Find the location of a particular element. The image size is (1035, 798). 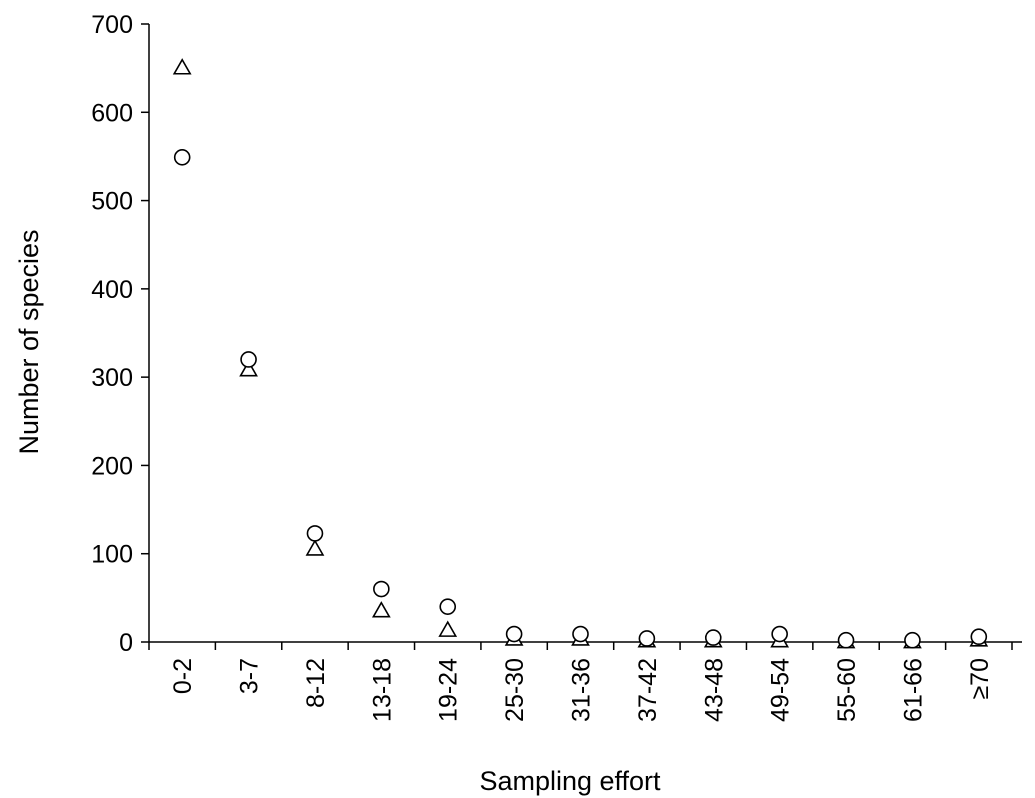

x-tick-label: ≥70 is located at coordinates (980, 679).